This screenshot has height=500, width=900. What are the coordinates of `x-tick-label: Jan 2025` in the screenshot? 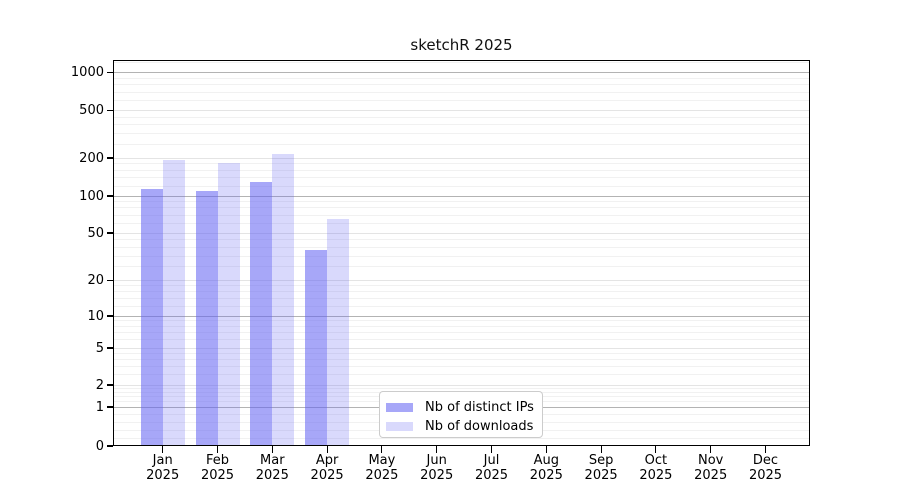 It's located at (163, 468).